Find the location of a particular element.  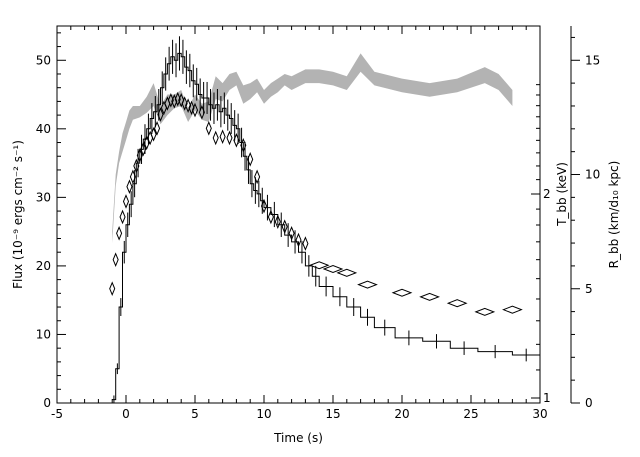

radius-tick-label: 0 is located at coordinates (589, 403).